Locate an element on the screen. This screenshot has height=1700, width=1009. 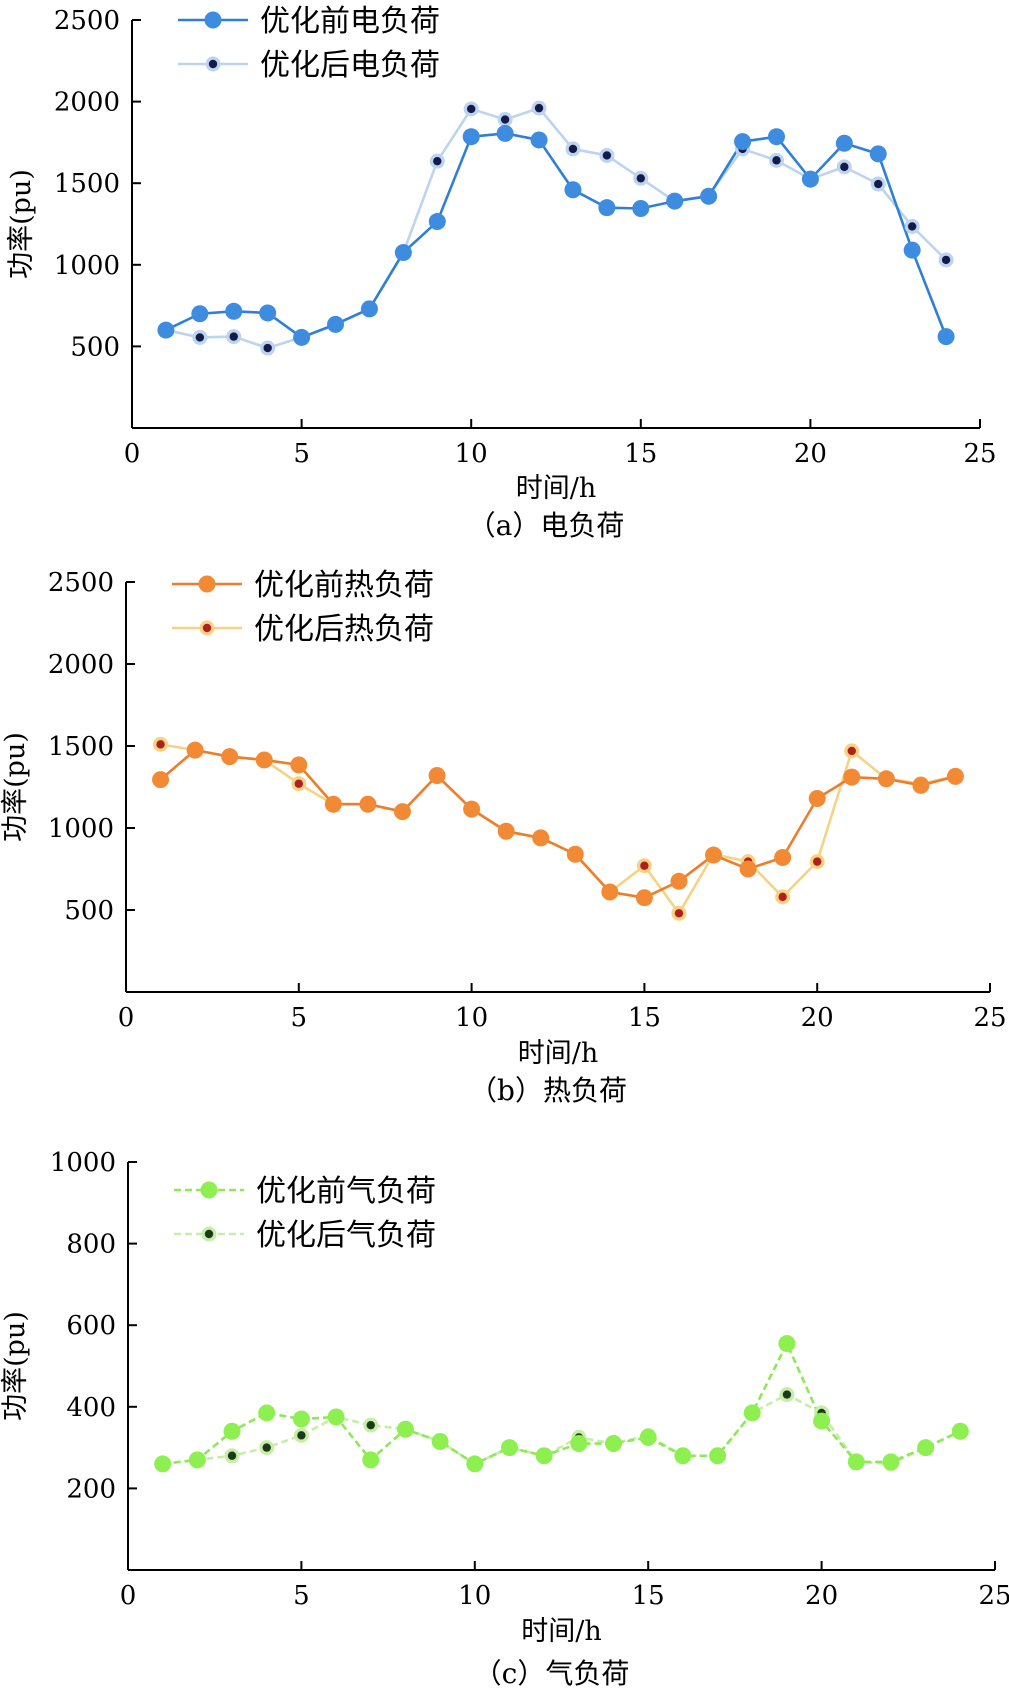
y-tick-label: 2500 is located at coordinates (81, 583).